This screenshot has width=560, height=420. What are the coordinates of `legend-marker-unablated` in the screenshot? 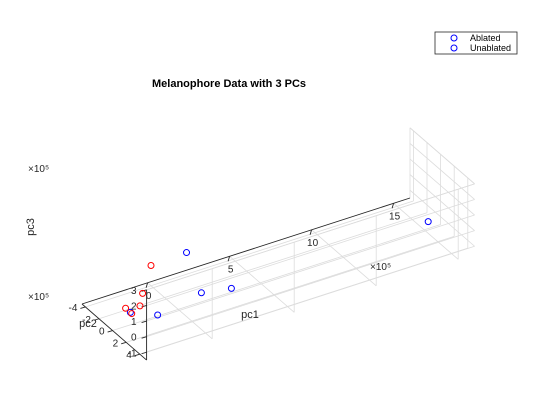 It's located at (454, 48).